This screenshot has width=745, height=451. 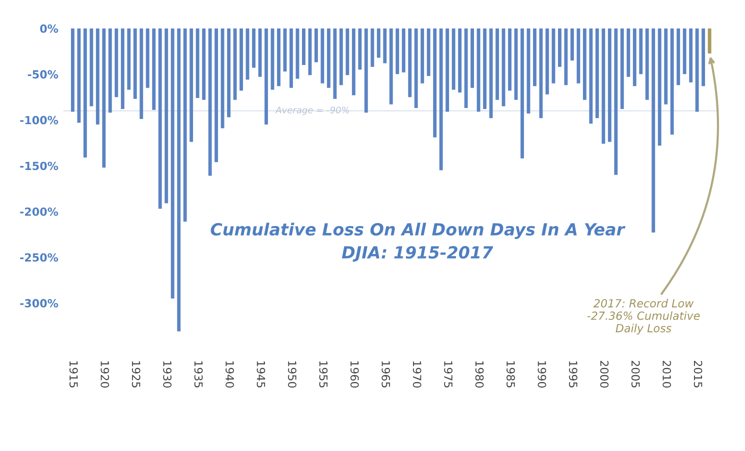 What do you see at coordinates (39, 120) in the screenshot?
I see `y-tick-label: -100%` at bounding box center [39, 120].